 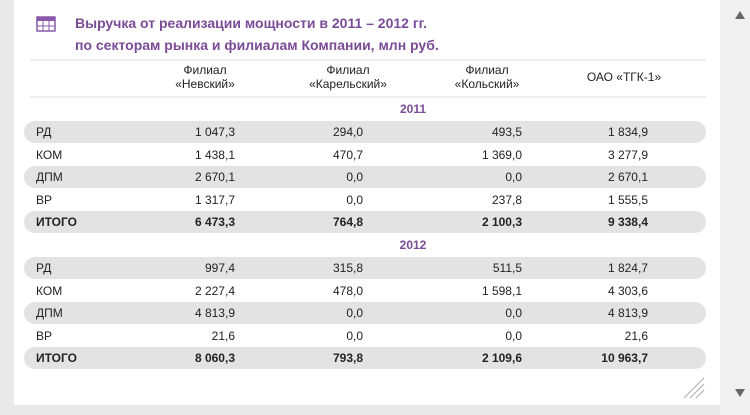 I want to click on column-header: «Невский», so click(x=205, y=84).